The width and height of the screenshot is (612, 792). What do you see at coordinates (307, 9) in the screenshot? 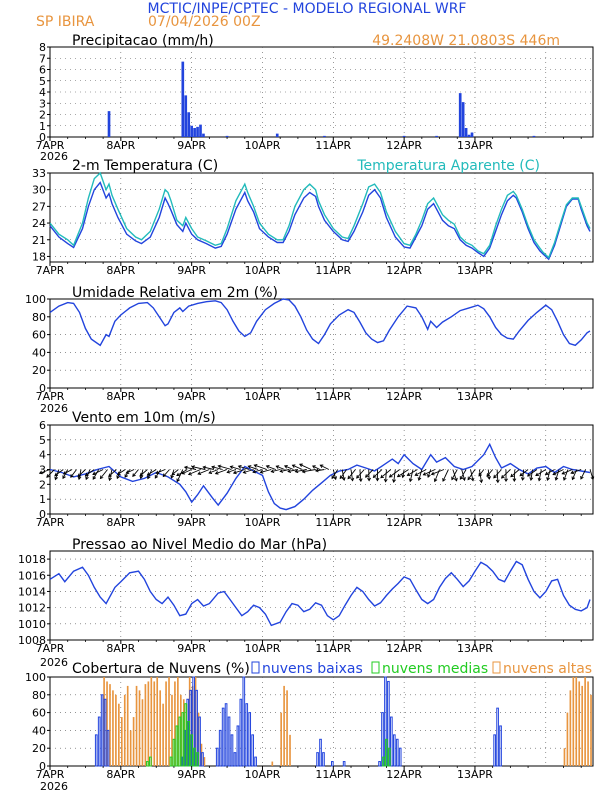
I see `header-title: MCTIC/INPE/CPTEC - MODELO REGIONAL WRF` at bounding box center [307, 9].